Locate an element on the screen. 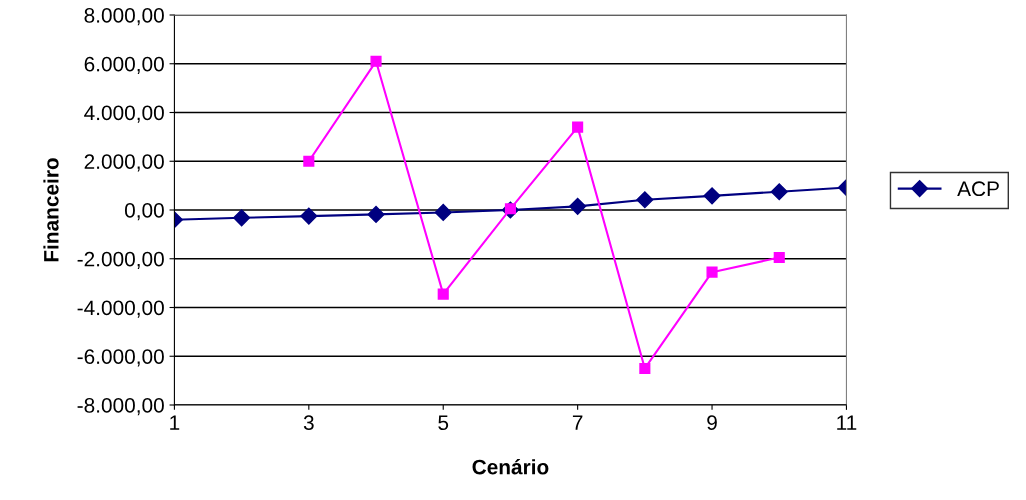 The width and height of the screenshot is (1026, 500). x-tick-label: 1 is located at coordinates (175, 422).